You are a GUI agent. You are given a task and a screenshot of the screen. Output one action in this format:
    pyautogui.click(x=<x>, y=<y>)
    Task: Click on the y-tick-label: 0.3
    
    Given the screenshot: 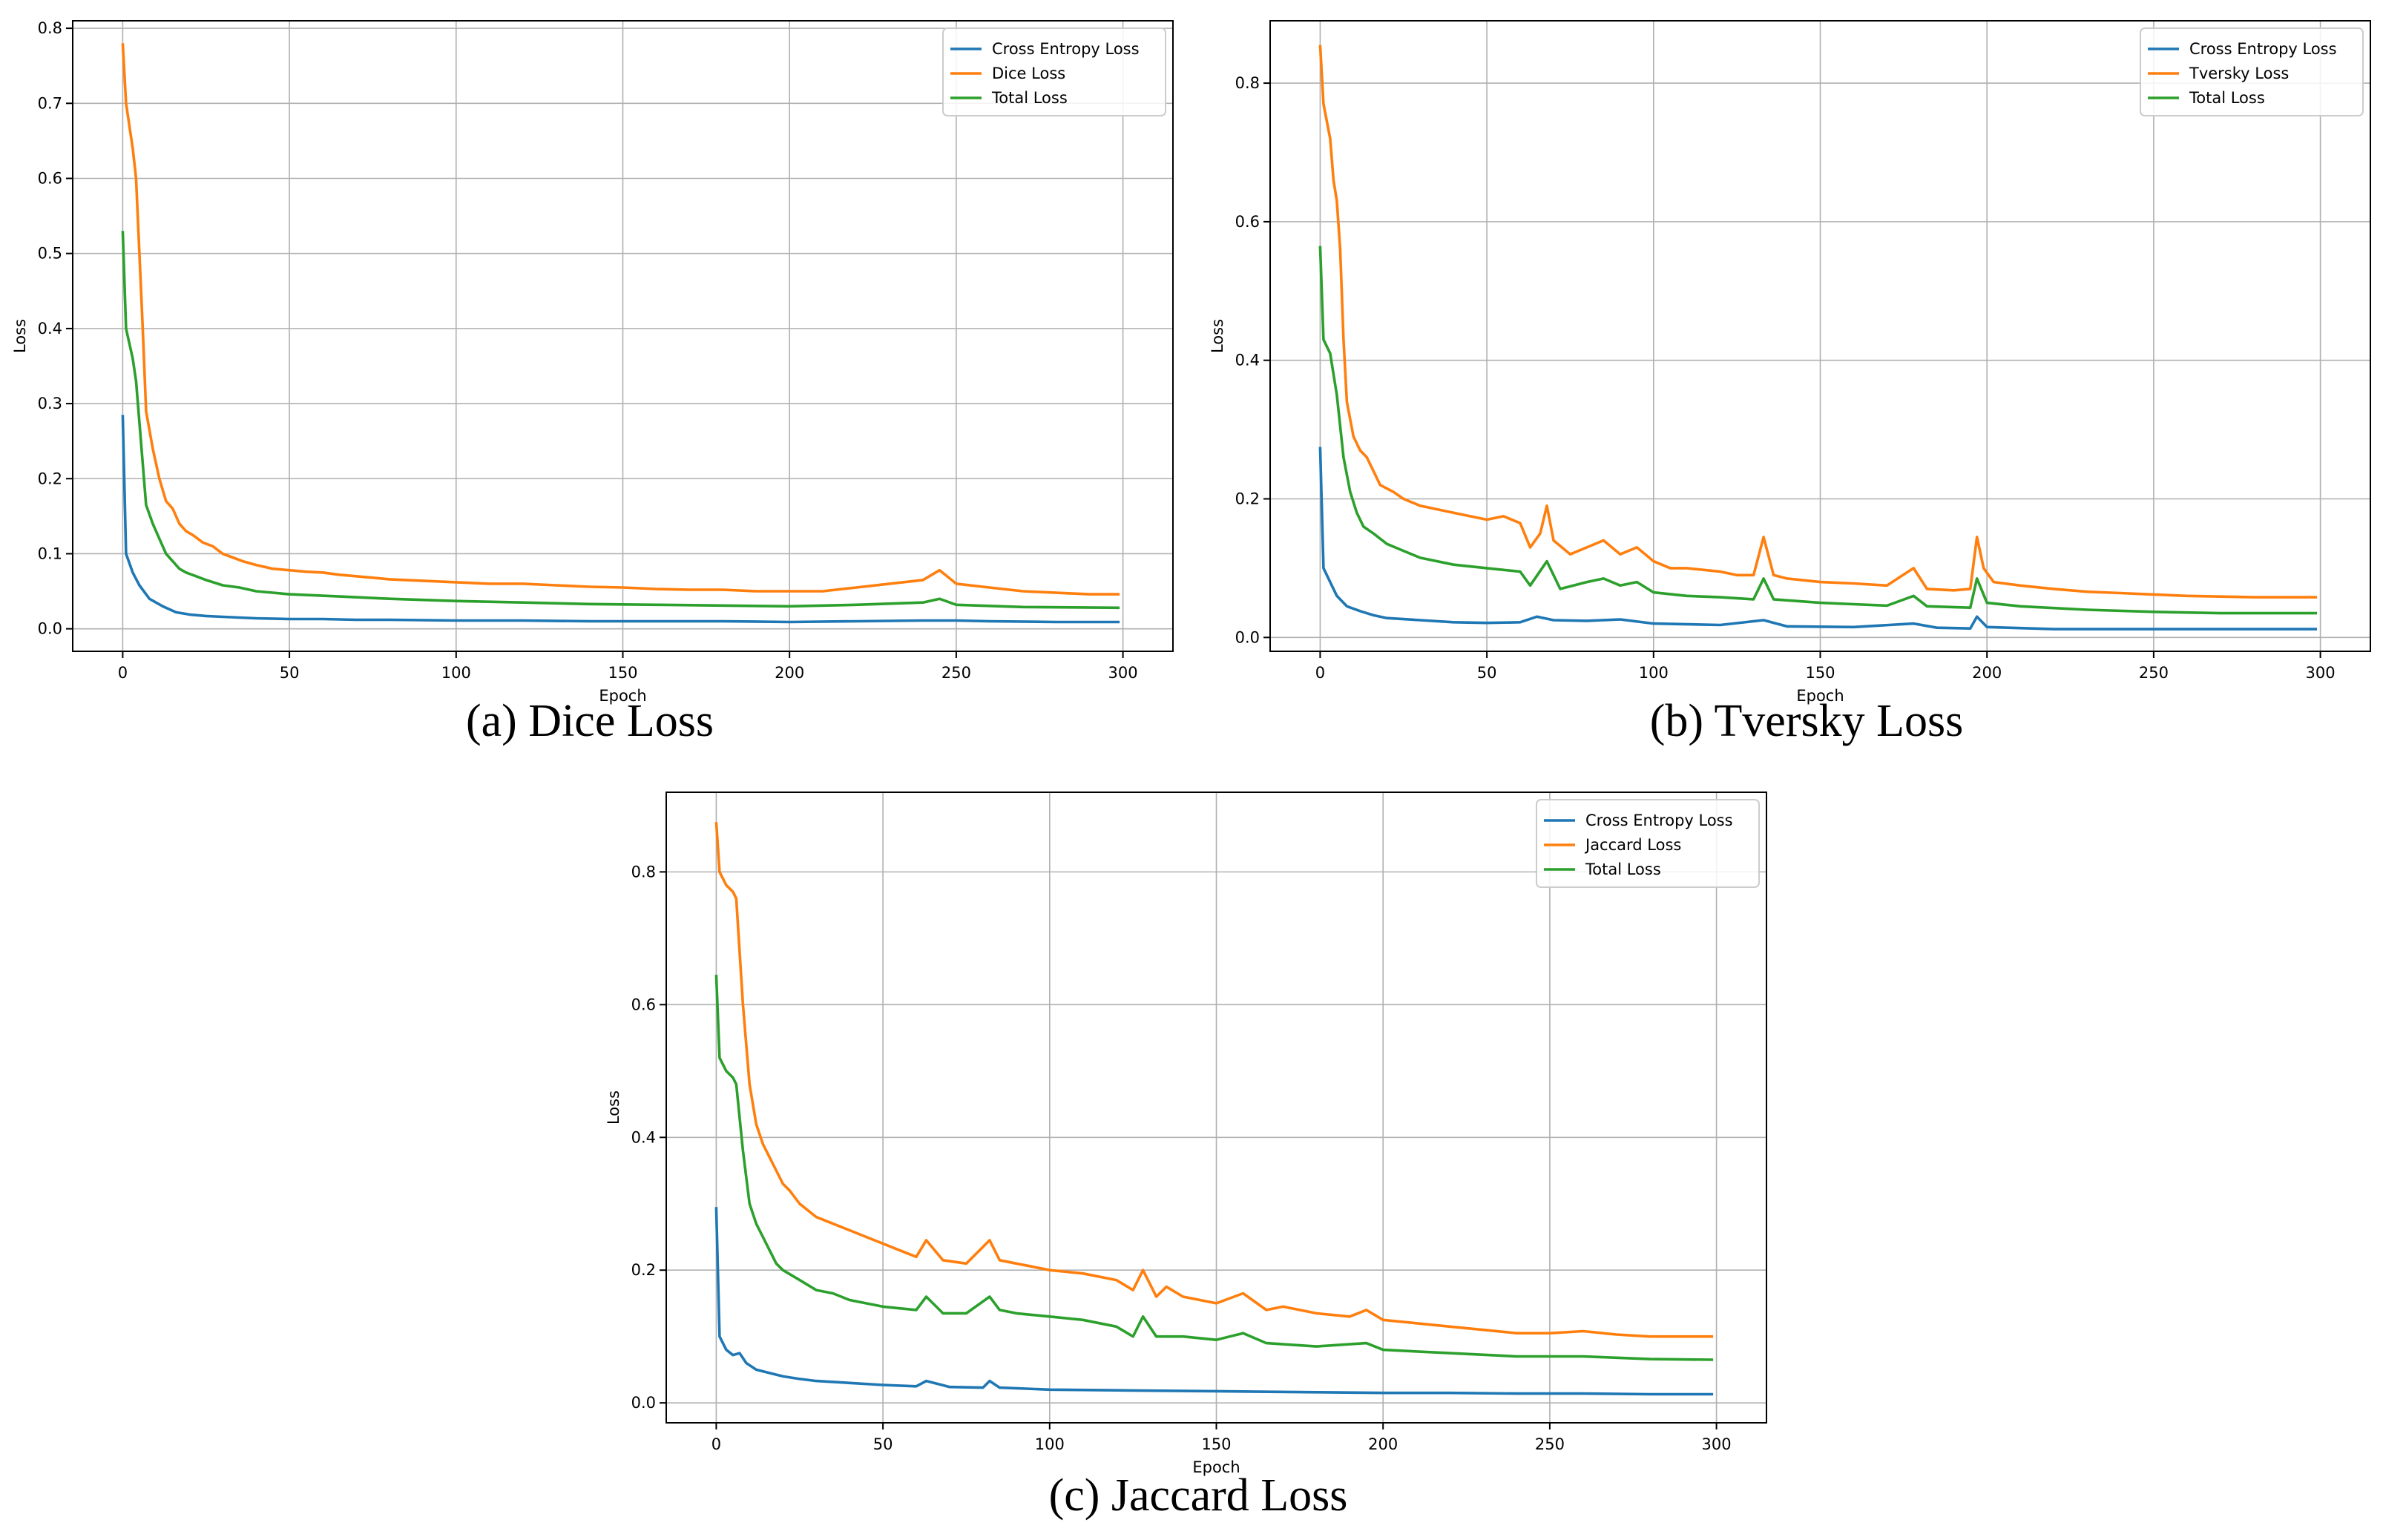 What is the action you would take?
    pyautogui.click(x=50, y=403)
    